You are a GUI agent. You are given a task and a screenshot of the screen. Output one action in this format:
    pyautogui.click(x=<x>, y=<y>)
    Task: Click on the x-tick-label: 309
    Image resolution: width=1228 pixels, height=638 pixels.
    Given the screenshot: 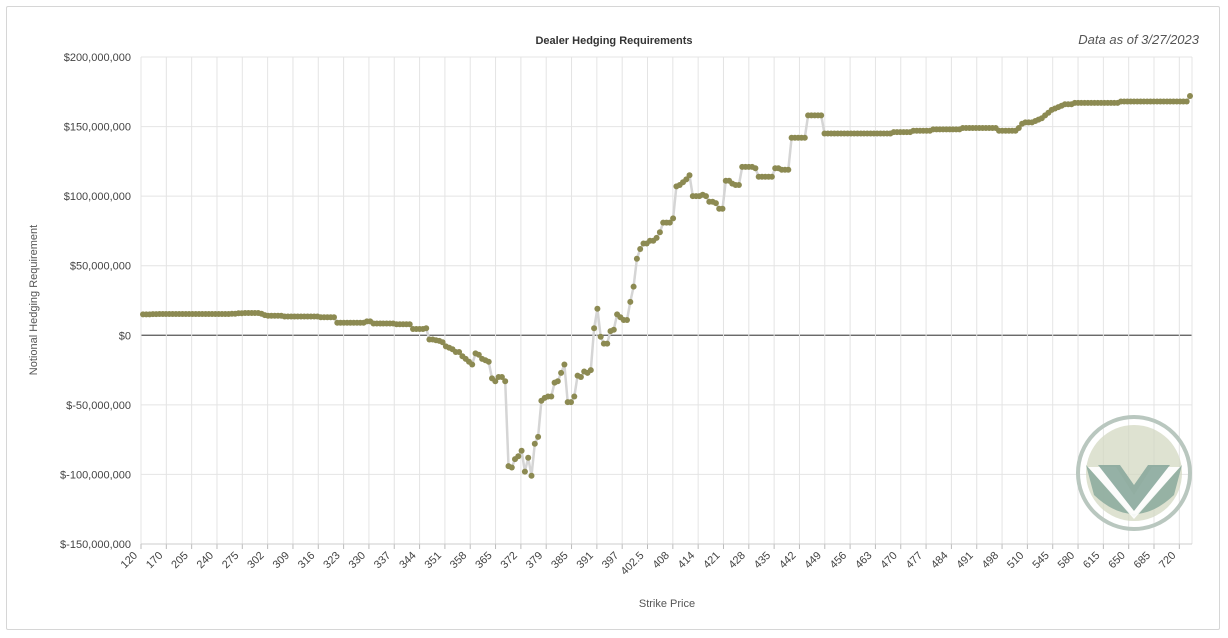 What is the action you would take?
    pyautogui.click(x=281, y=560)
    